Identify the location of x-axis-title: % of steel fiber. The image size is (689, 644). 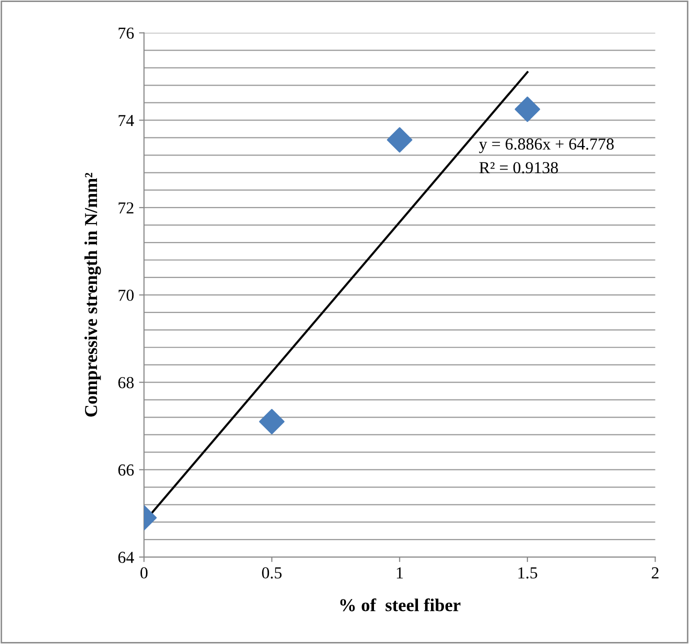
(400, 605).